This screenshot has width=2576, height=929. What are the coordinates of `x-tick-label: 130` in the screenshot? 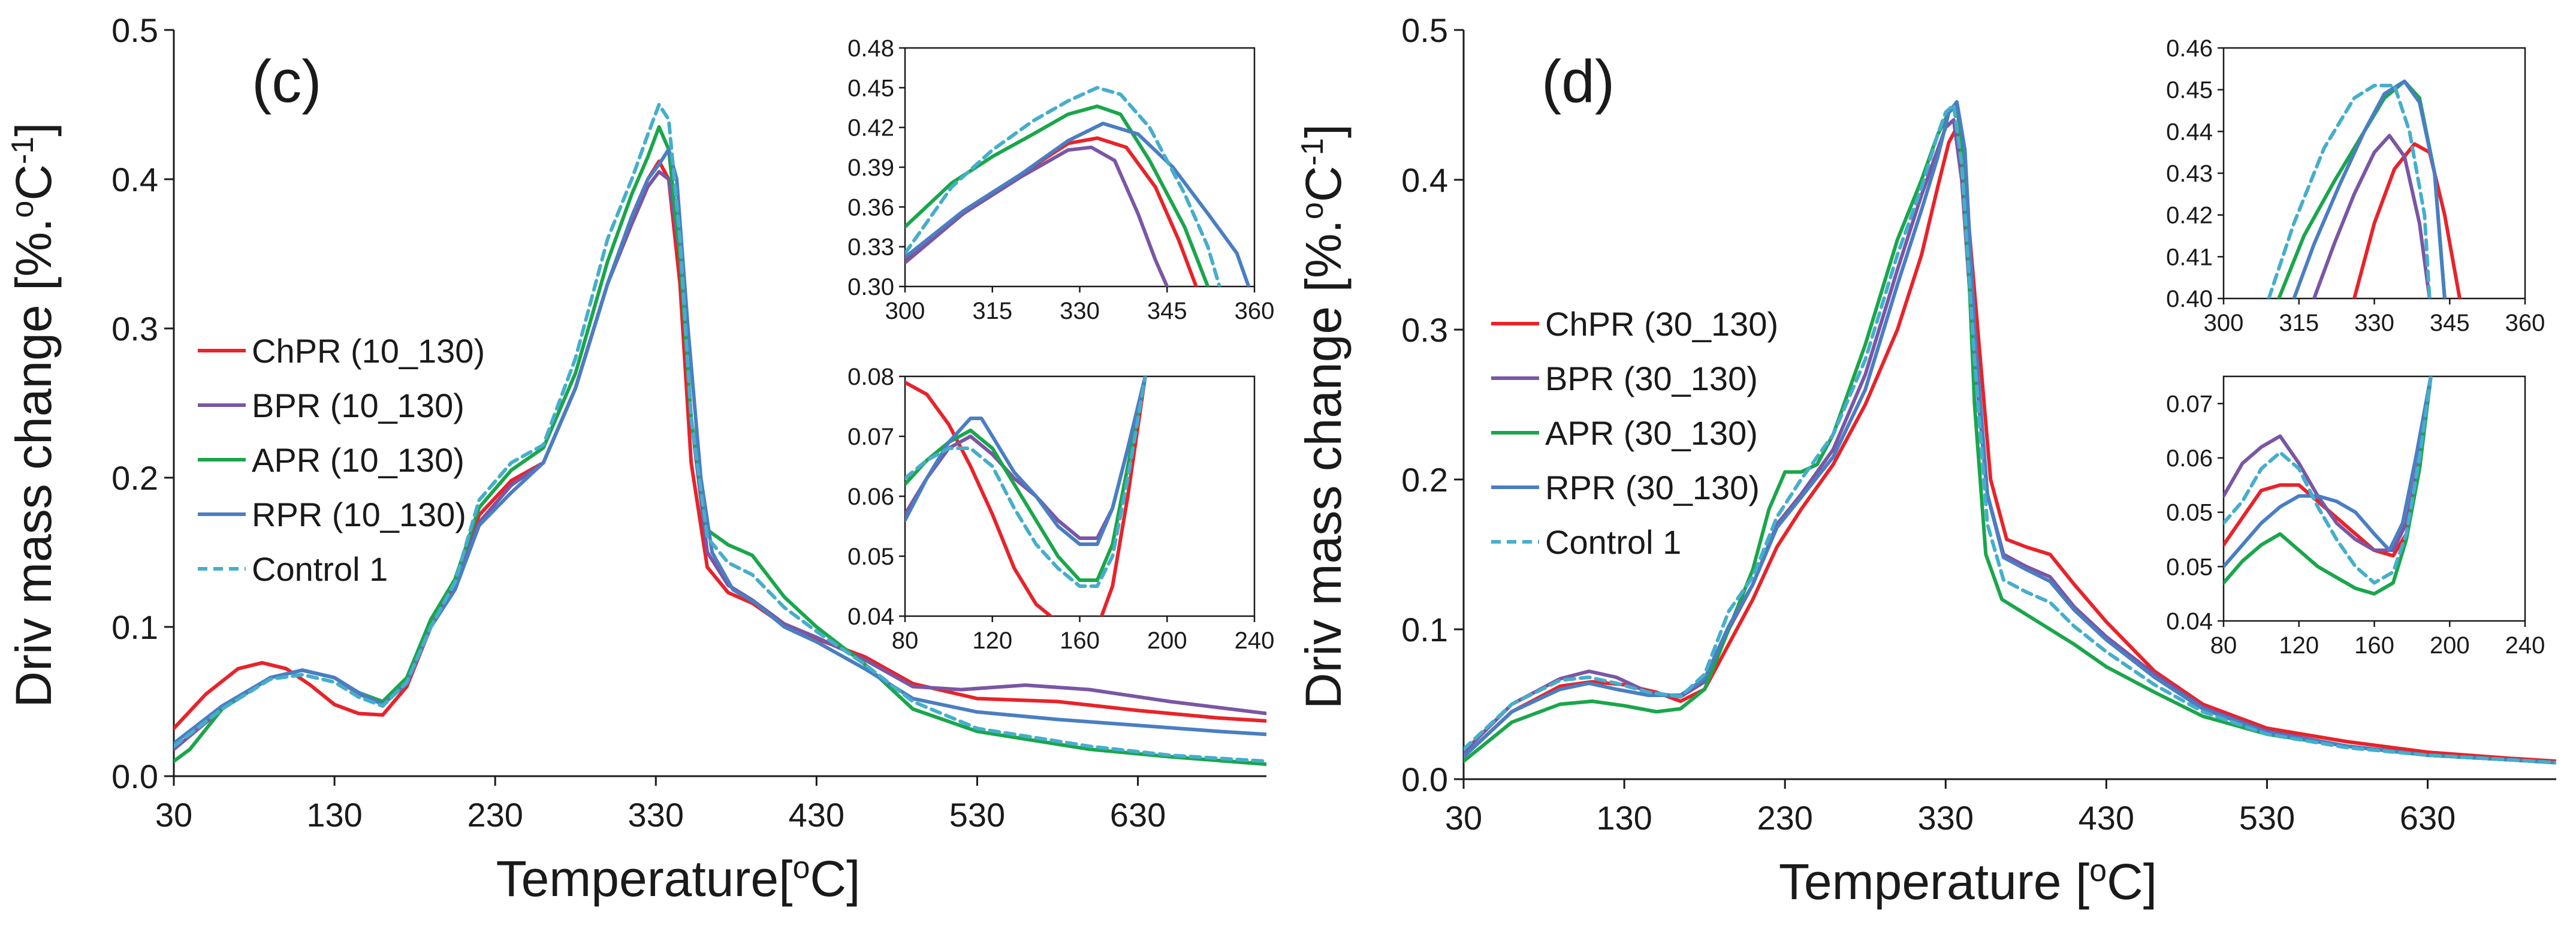 It's located at (334, 815).